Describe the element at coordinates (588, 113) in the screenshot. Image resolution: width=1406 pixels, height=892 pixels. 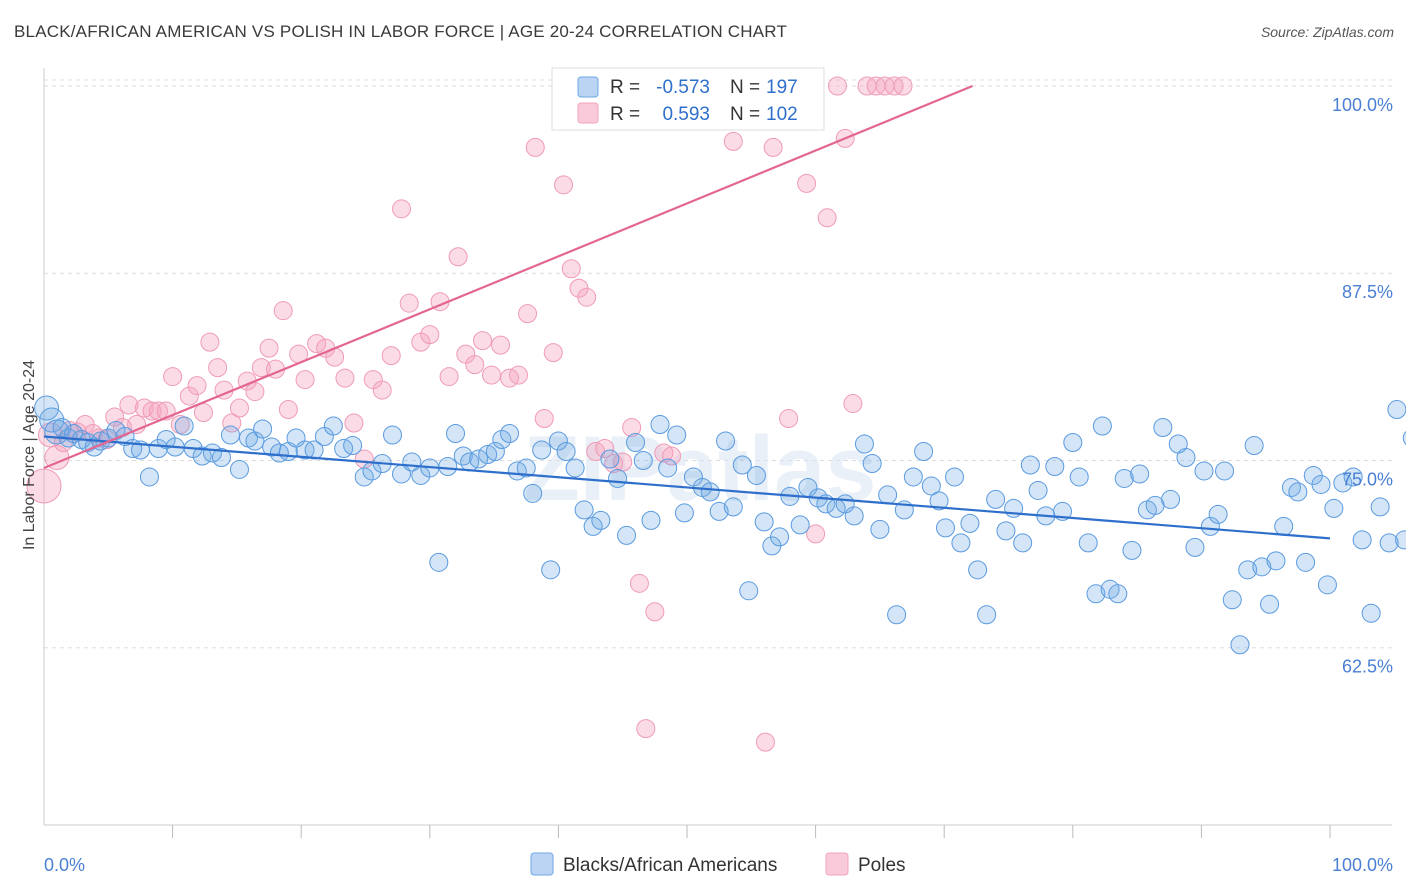
I see `stats-pink-swatch` at that location.